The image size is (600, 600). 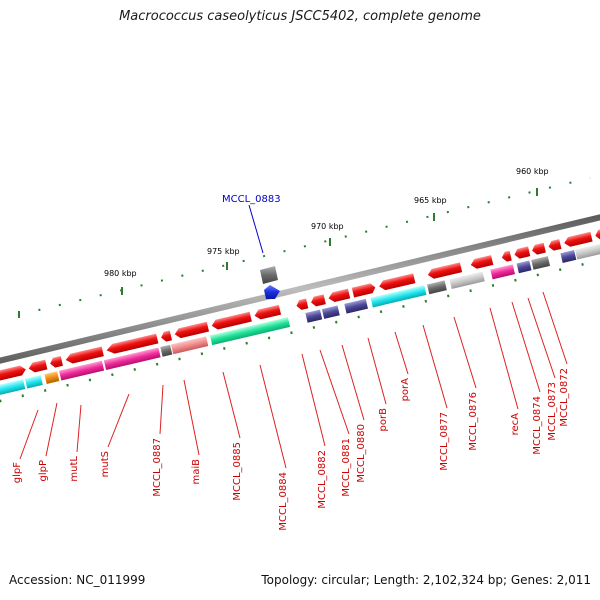 I want to click on gene-label-glpp: glpP, so click(x=43, y=471).